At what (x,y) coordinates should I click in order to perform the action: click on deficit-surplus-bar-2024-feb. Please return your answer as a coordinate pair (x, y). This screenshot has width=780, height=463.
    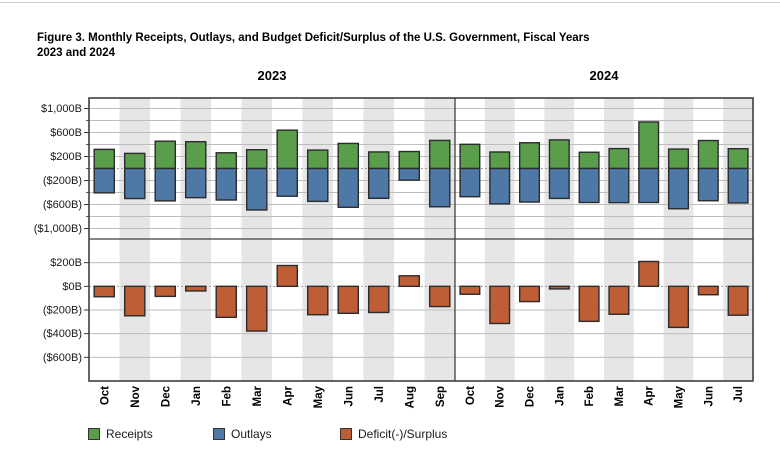
    Looking at the image, I should click on (589, 304).